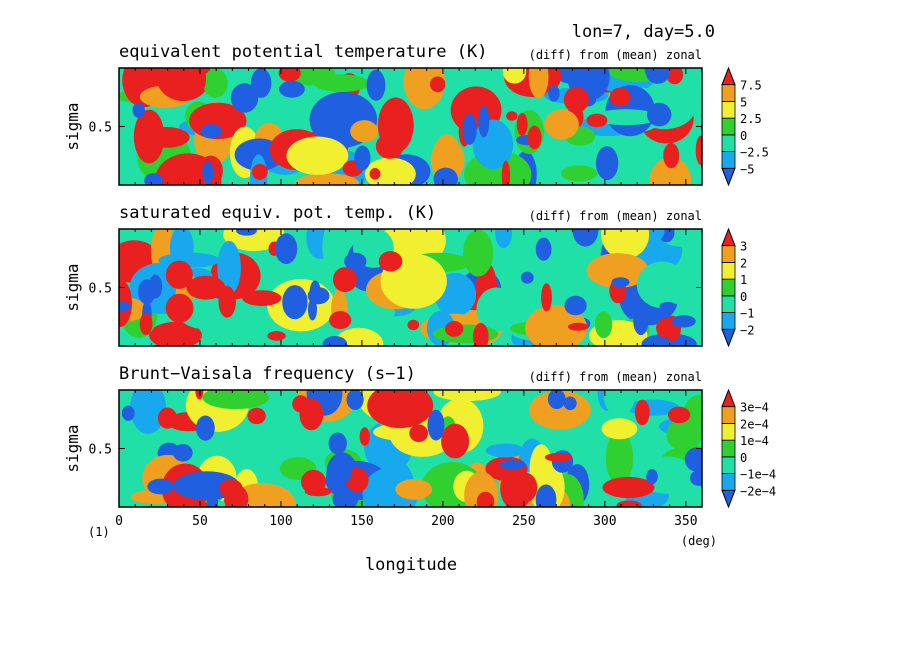 This screenshot has width=904, height=654. Describe the element at coordinates (751, 86) in the screenshot. I see `colorbar-label: 7.5` at that location.